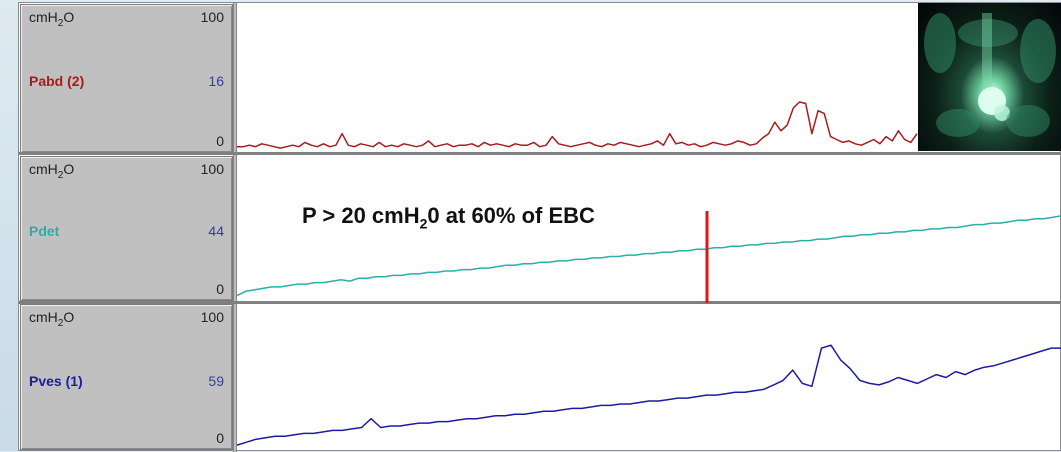  I want to click on pdet-unit: cmH2O, so click(52, 171).